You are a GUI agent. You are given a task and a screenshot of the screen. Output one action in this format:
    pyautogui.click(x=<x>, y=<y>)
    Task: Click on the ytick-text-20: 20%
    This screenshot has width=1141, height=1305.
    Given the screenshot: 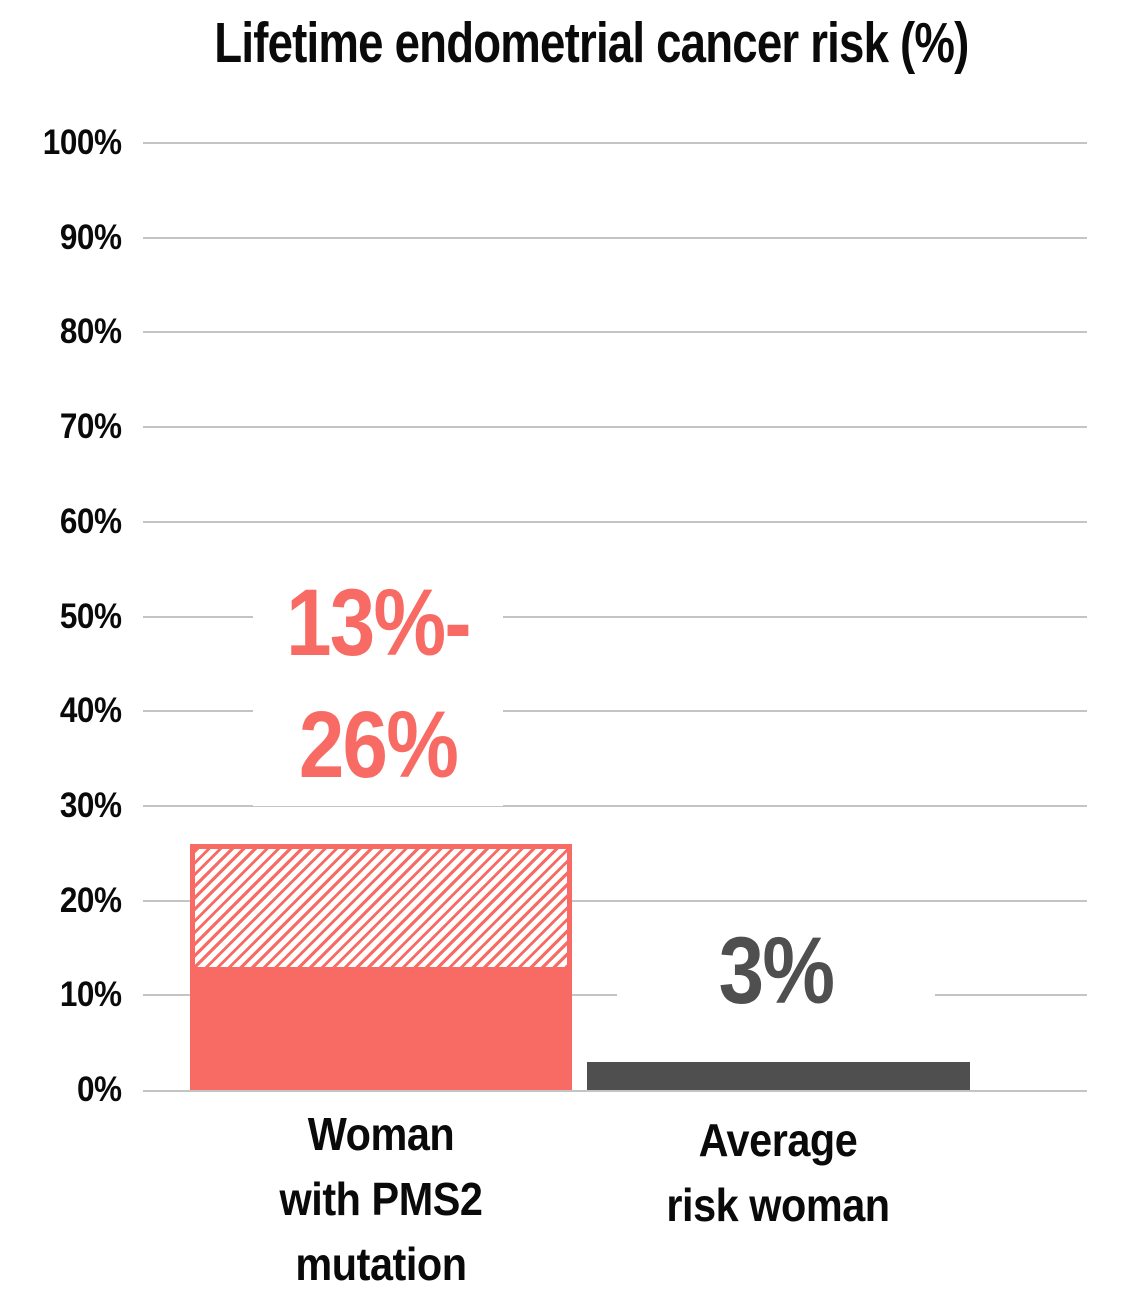 What is the action you would take?
    pyautogui.click(x=91, y=900)
    